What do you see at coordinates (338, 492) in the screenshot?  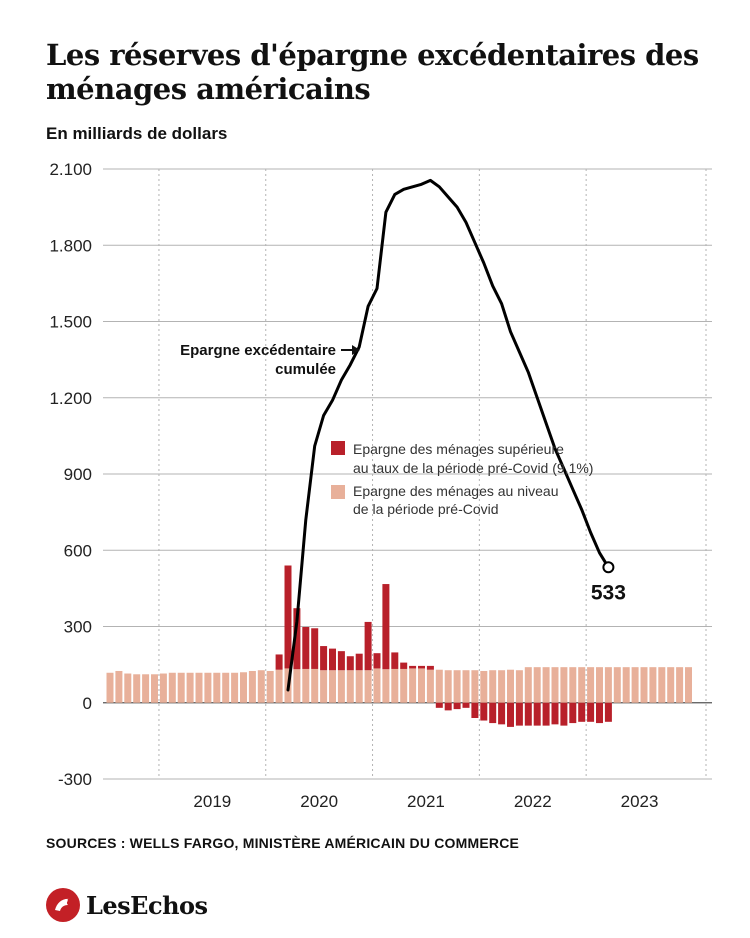 I see `legend-swatch-pre-covid` at bounding box center [338, 492].